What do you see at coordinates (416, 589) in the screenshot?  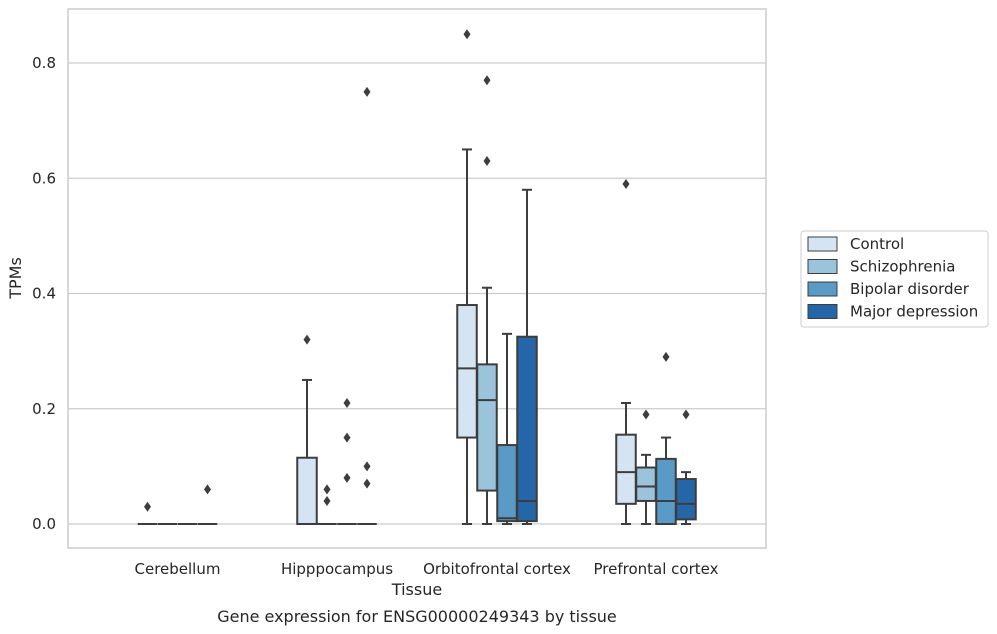 I see `x-axis-label: Tissue` at bounding box center [416, 589].